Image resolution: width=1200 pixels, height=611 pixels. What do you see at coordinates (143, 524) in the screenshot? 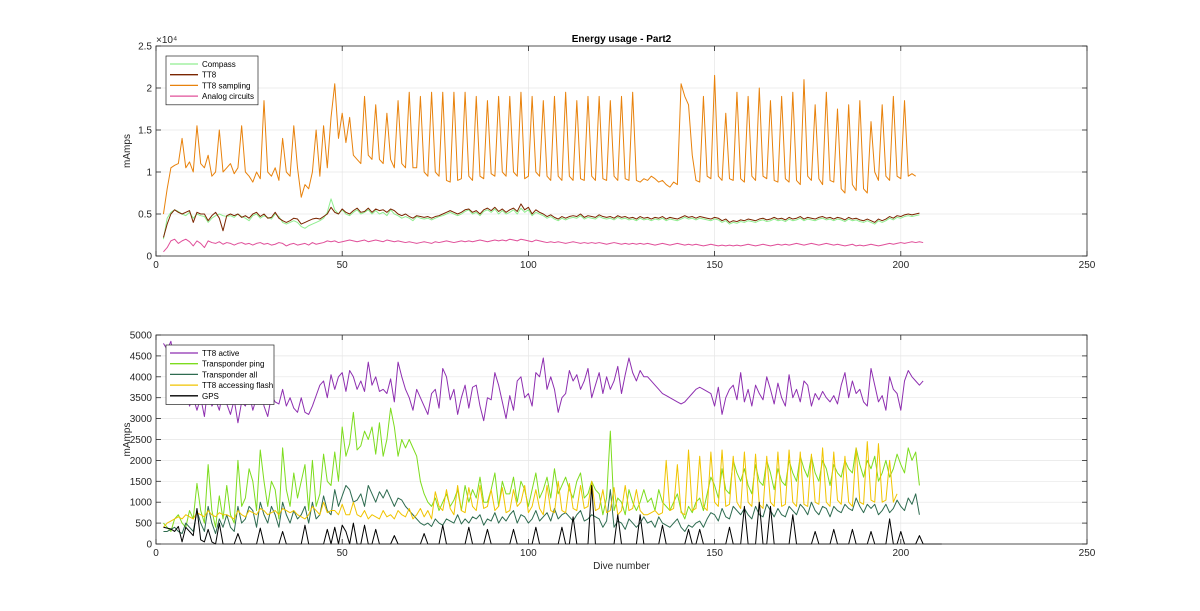
I see `y-tick-label: 500` at bounding box center [143, 524].